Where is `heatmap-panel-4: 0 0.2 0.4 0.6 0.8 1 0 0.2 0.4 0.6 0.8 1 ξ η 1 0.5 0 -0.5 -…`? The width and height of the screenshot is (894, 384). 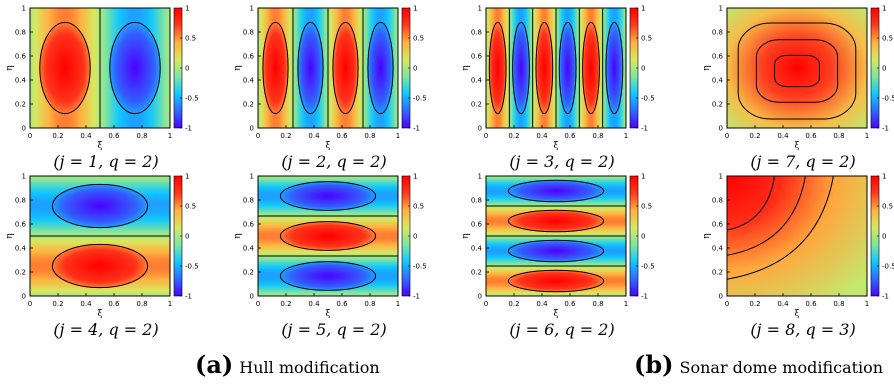 heatmap-panel-4: 0 0.2 0.4 0.6 0.8 1 0 0.2 0.4 0.6 0.8 1 ξ η 1 0.5 0 -0.5 -… is located at coordinates (798, 78).